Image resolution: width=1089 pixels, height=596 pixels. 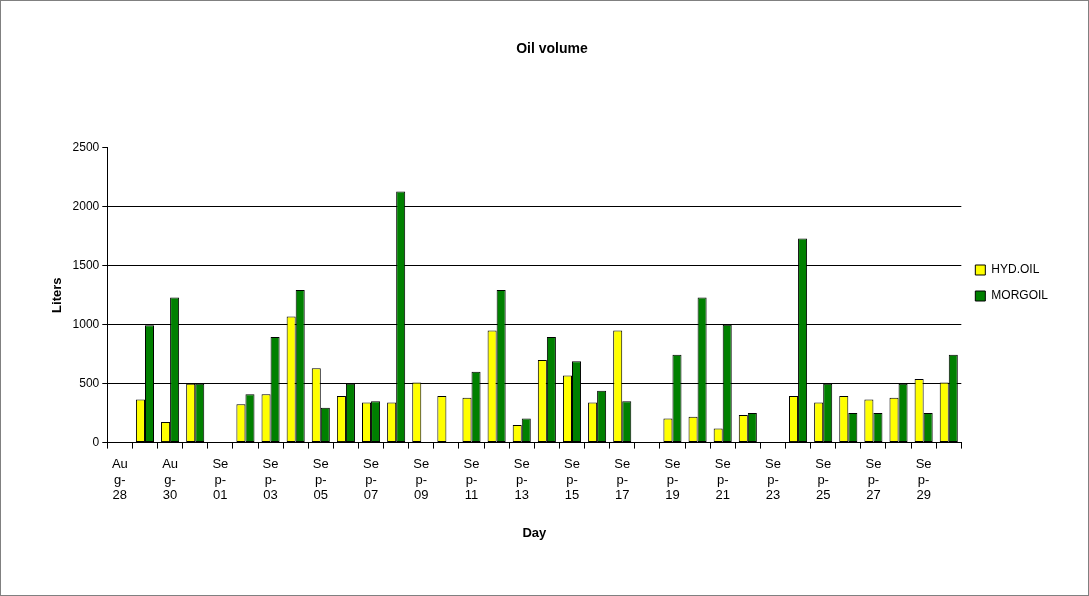 I want to click on x-tick-label: Sep-23, so click(x=772, y=479).